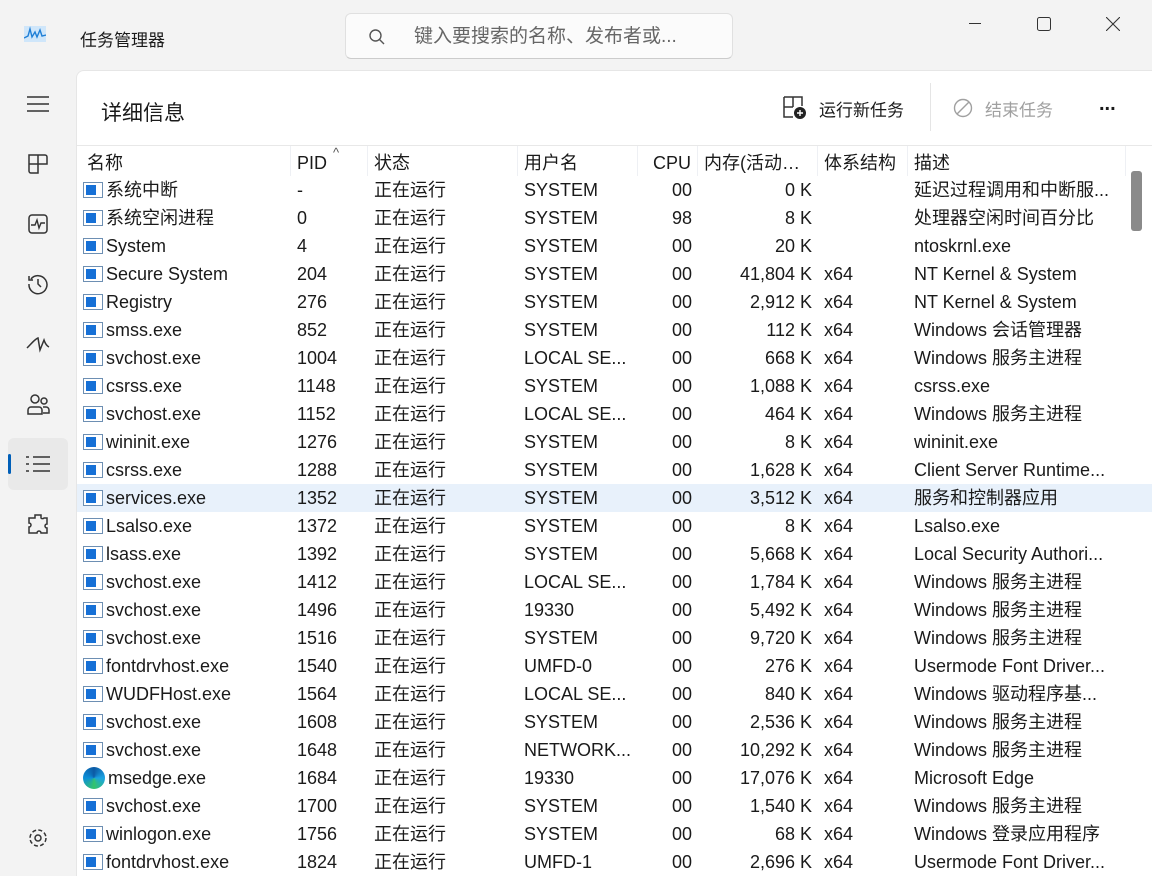 The width and height of the screenshot is (1152, 876). I want to click on maximize-button, so click(1044, 24).